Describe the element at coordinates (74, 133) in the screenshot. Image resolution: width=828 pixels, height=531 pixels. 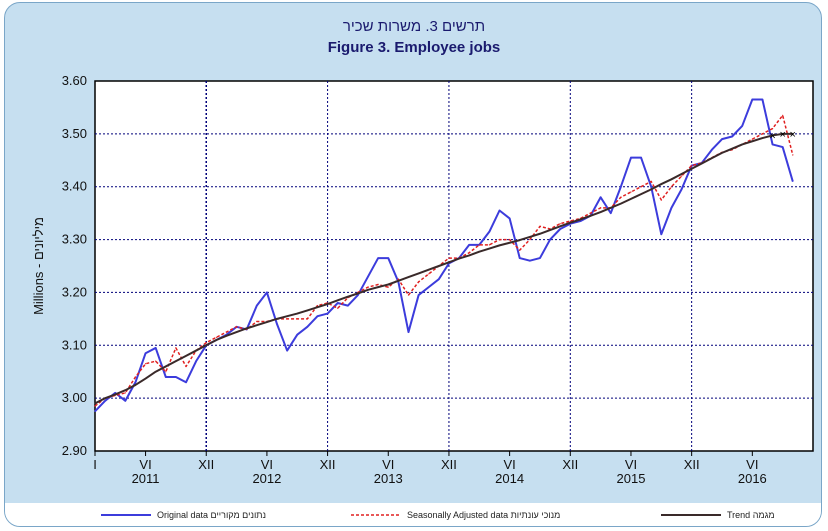
I see `y-tick-label: 3.50` at that location.